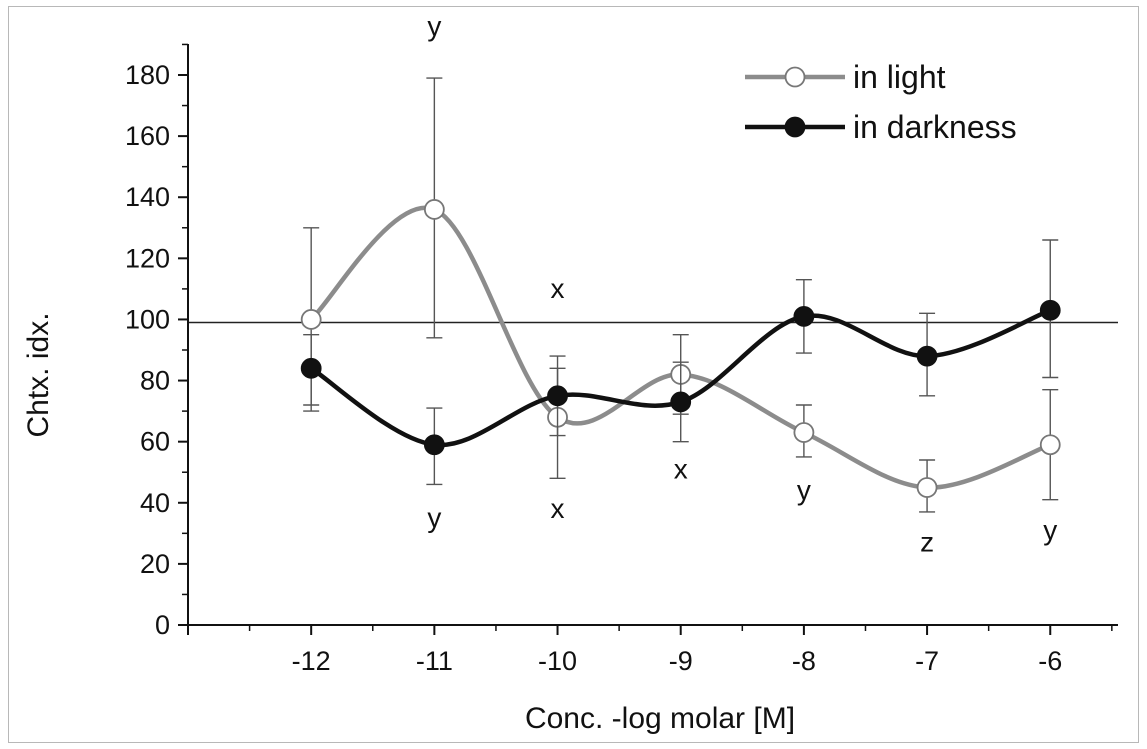  Describe the element at coordinates (804, 661) in the screenshot. I see `x-tick-label: -8` at that location.